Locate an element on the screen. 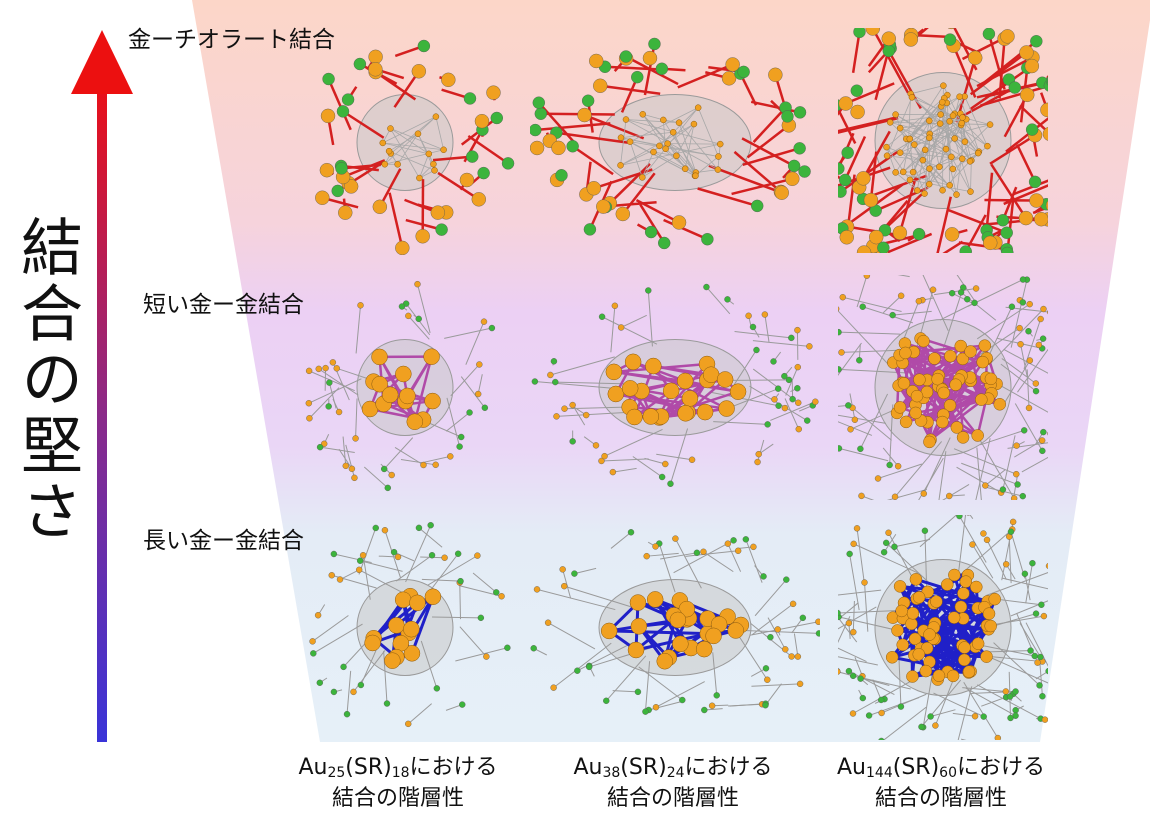 The image size is (1150, 814). cluster-core-hull is located at coordinates (405, 143).